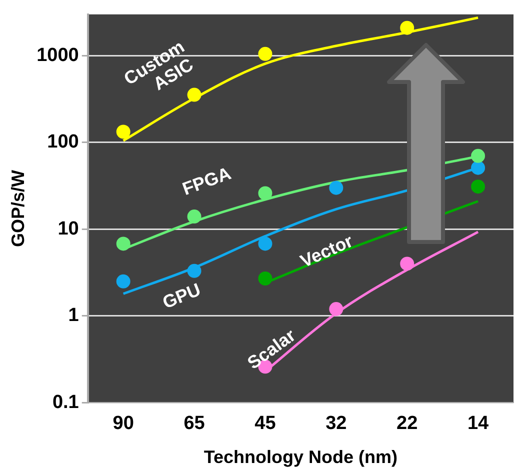 The image size is (521, 475). I want to click on x-tick-label: 45, so click(265, 423).